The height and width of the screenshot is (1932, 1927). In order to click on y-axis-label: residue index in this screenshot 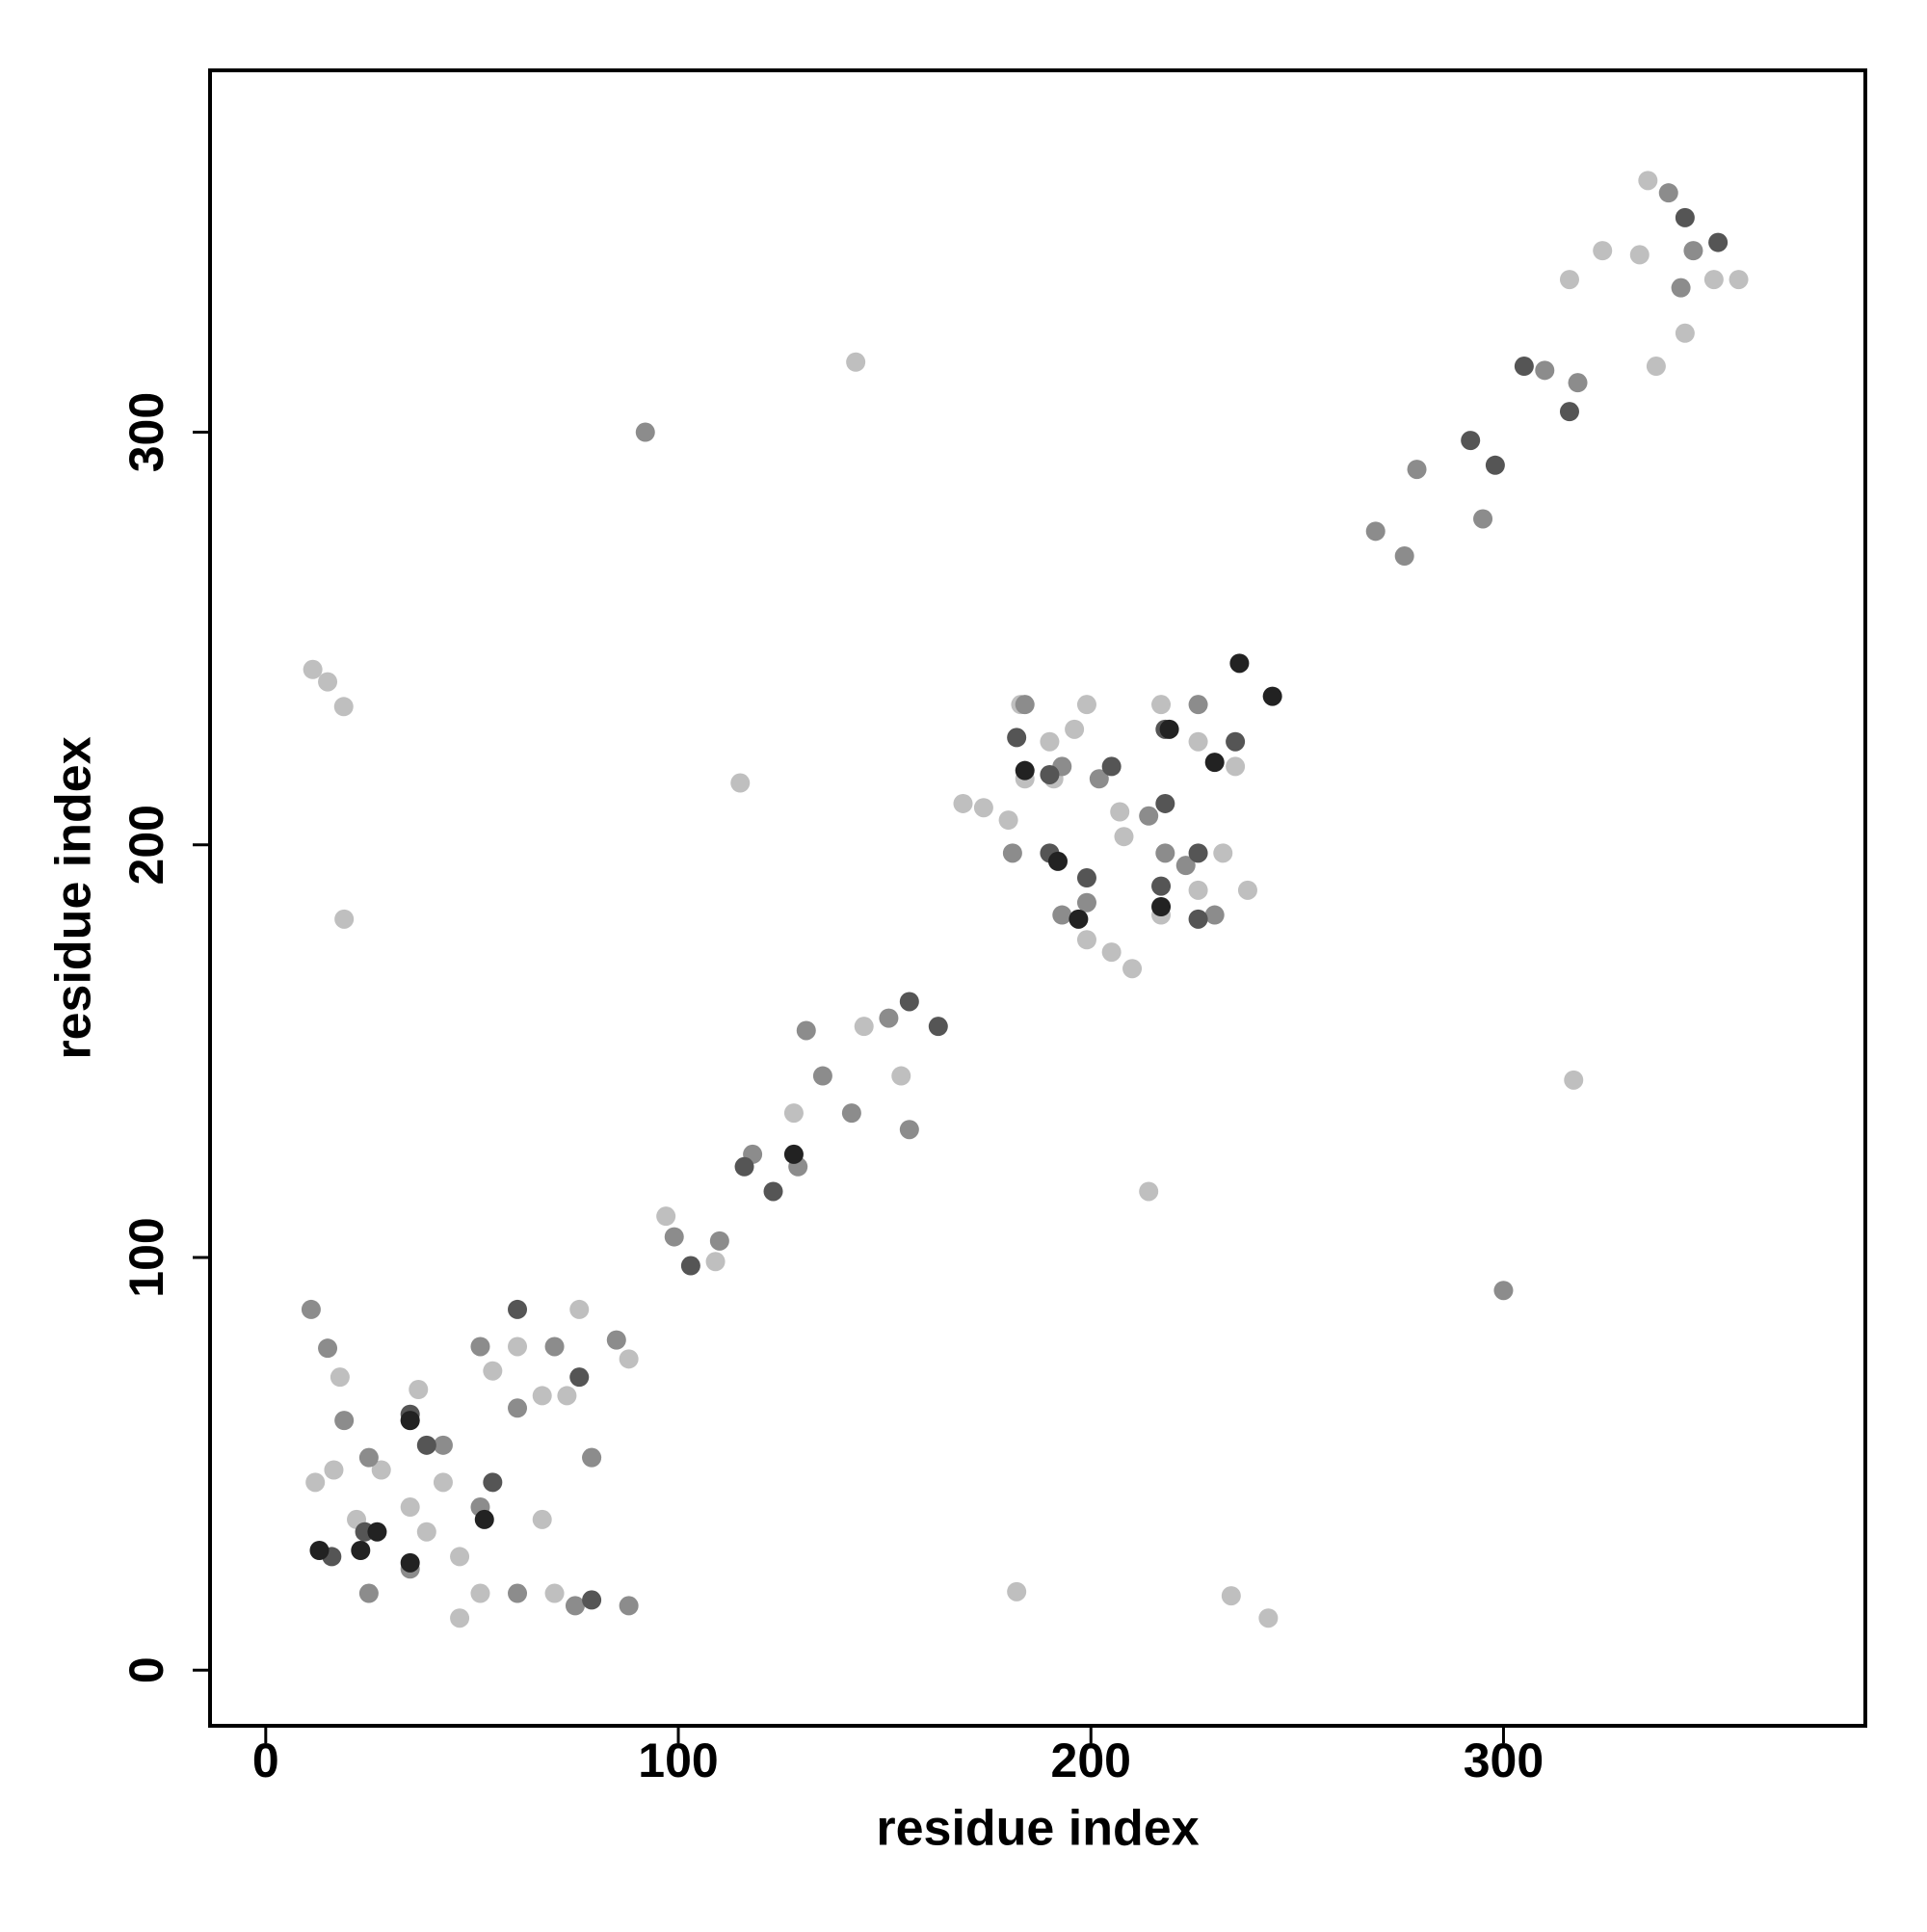, I will do `click(74, 897)`.